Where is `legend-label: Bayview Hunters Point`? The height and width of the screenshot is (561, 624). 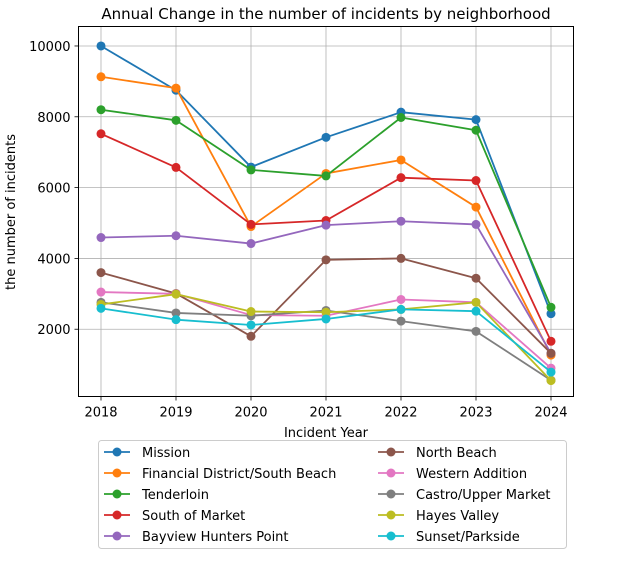 legend-label: Bayview Hunters Point is located at coordinates (215, 537).